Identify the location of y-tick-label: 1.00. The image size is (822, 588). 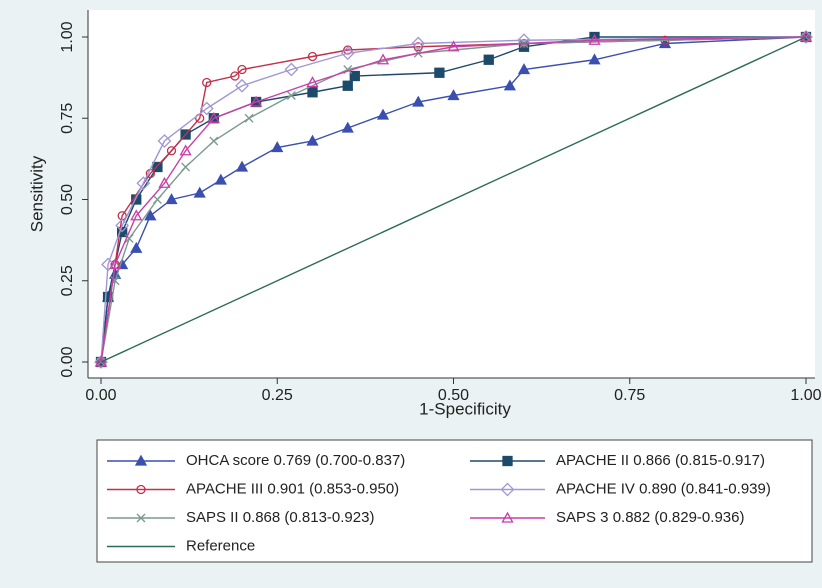
(67, 36).